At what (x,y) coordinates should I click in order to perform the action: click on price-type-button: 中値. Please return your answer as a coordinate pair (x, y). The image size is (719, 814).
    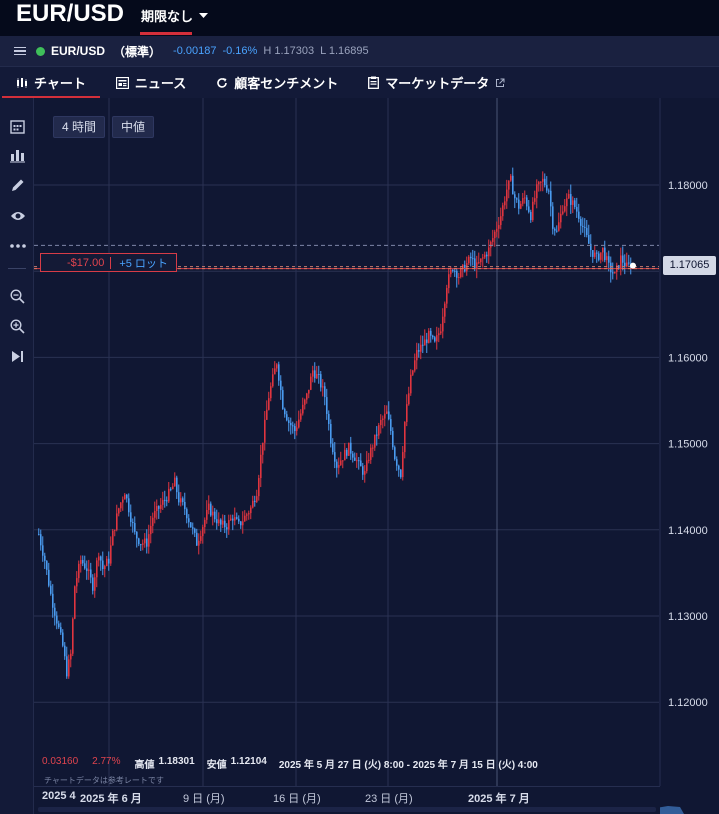
    Looking at the image, I should click on (133, 127).